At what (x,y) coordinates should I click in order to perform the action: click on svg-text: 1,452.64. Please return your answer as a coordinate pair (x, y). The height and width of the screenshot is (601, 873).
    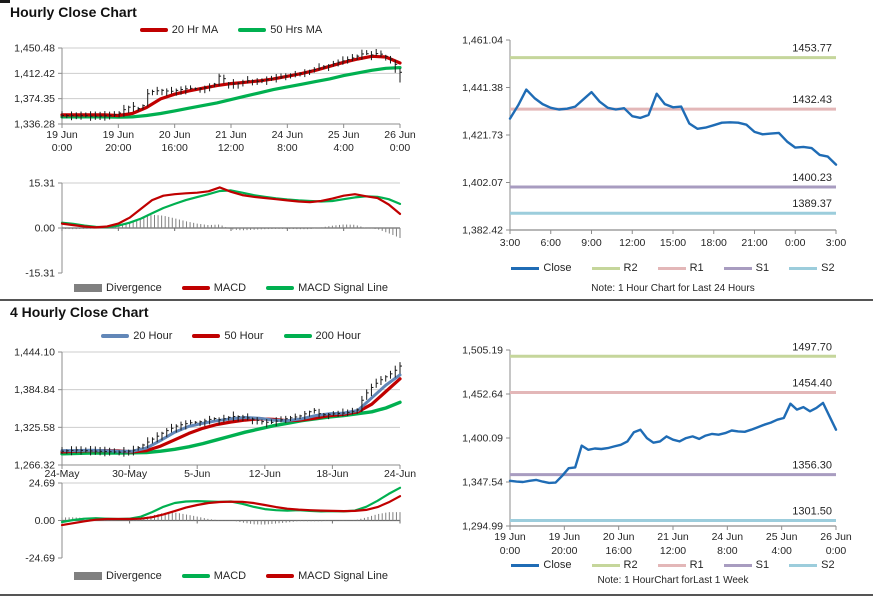
    Looking at the image, I should click on (482, 395).